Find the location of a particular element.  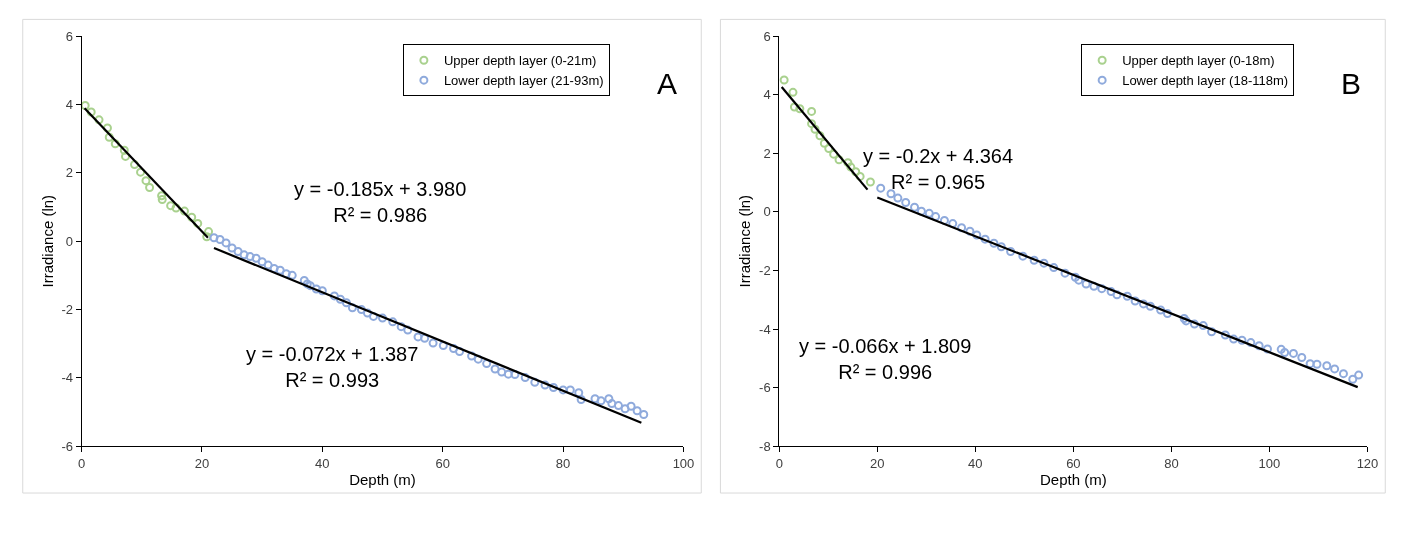

x-tick-label: 120 is located at coordinates (1367, 463).